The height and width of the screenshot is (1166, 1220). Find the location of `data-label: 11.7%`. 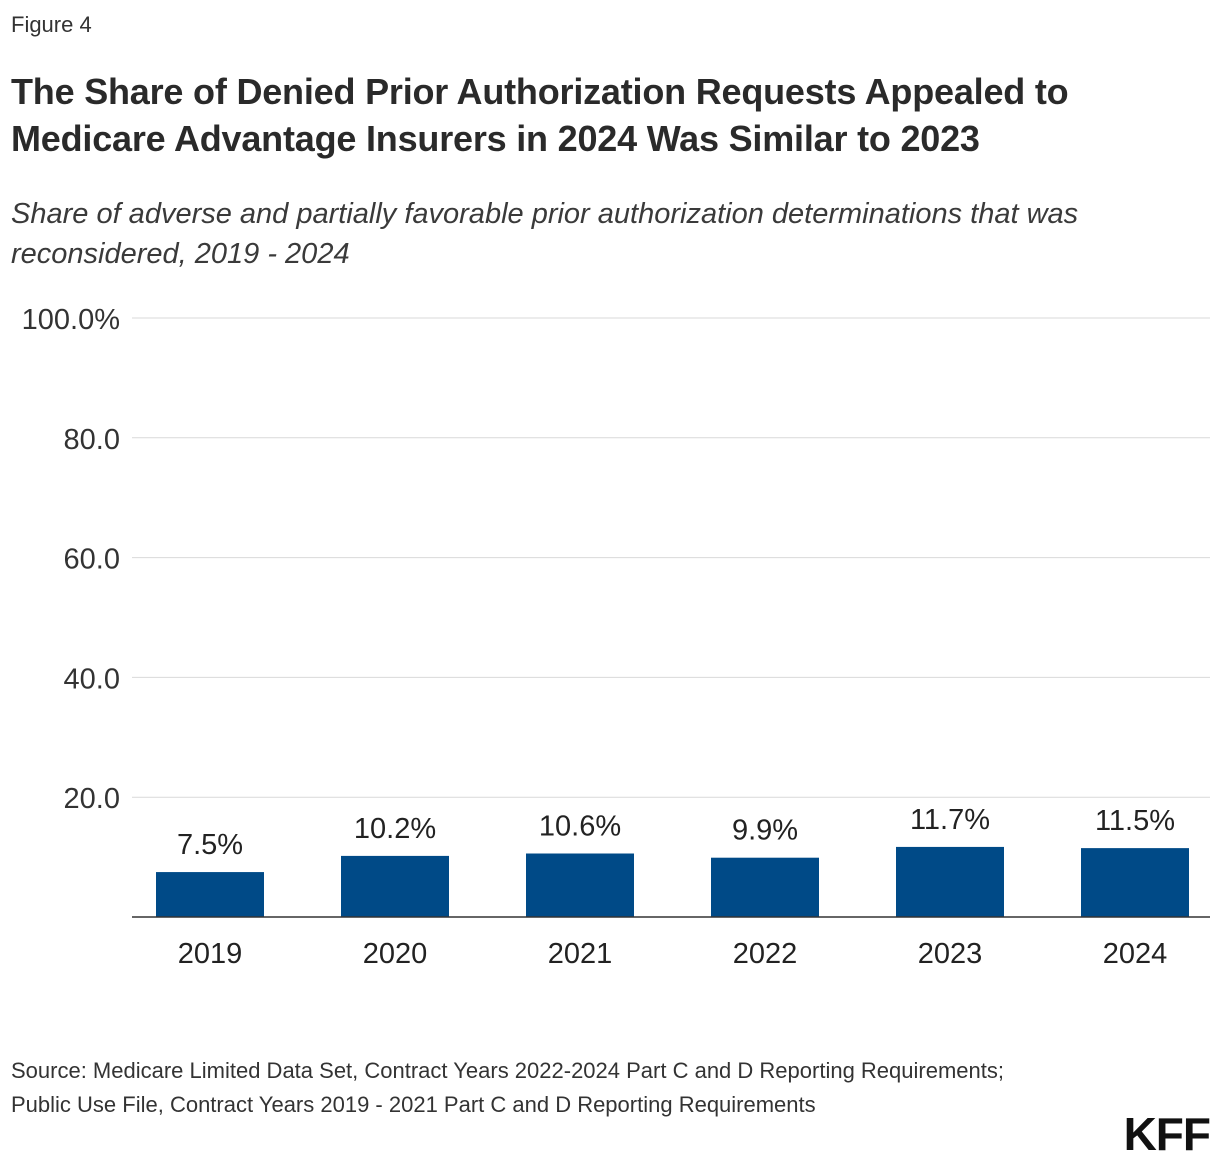

data-label: 11.7% is located at coordinates (950, 820).